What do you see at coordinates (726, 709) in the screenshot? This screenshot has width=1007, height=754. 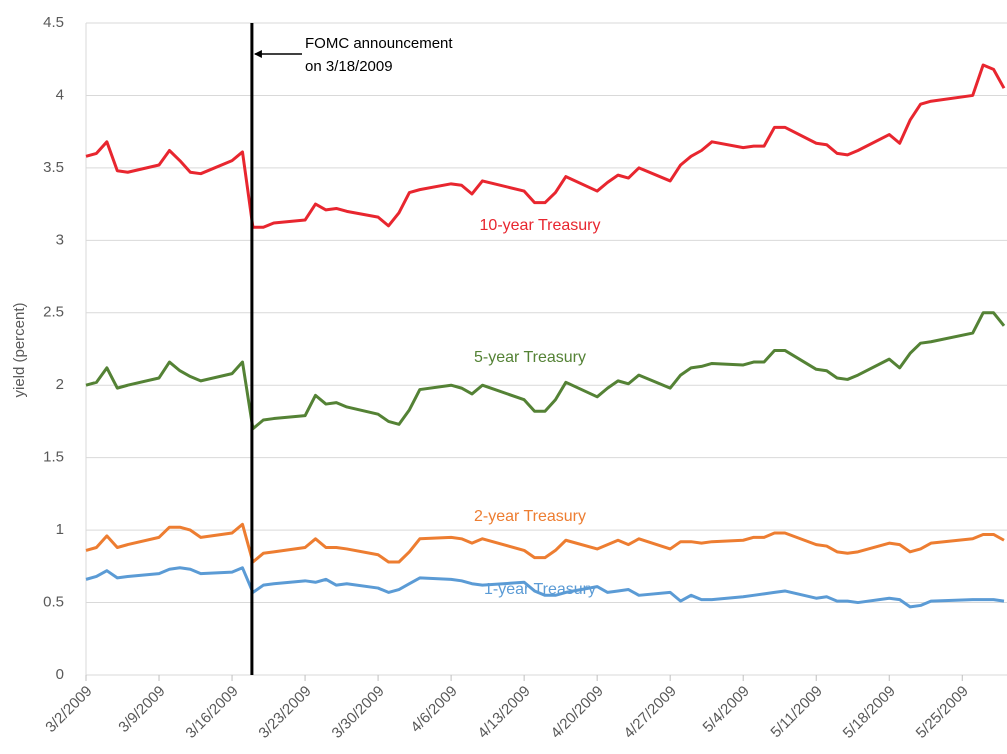 I see `x-tick-label: 5/4/2009` at bounding box center [726, 709].